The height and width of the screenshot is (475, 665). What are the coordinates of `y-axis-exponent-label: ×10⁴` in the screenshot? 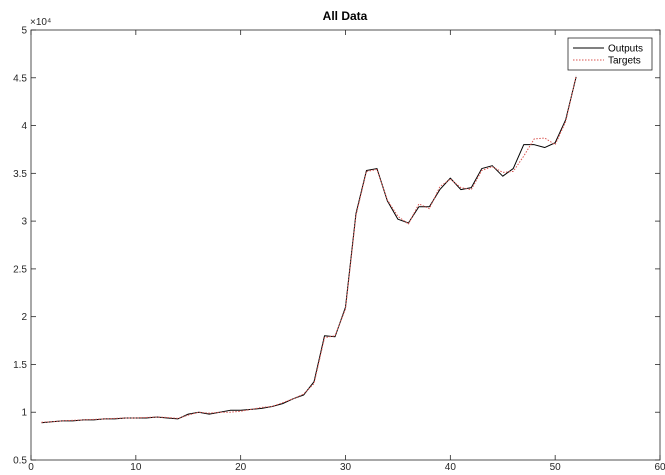 It's located at (40, 22).